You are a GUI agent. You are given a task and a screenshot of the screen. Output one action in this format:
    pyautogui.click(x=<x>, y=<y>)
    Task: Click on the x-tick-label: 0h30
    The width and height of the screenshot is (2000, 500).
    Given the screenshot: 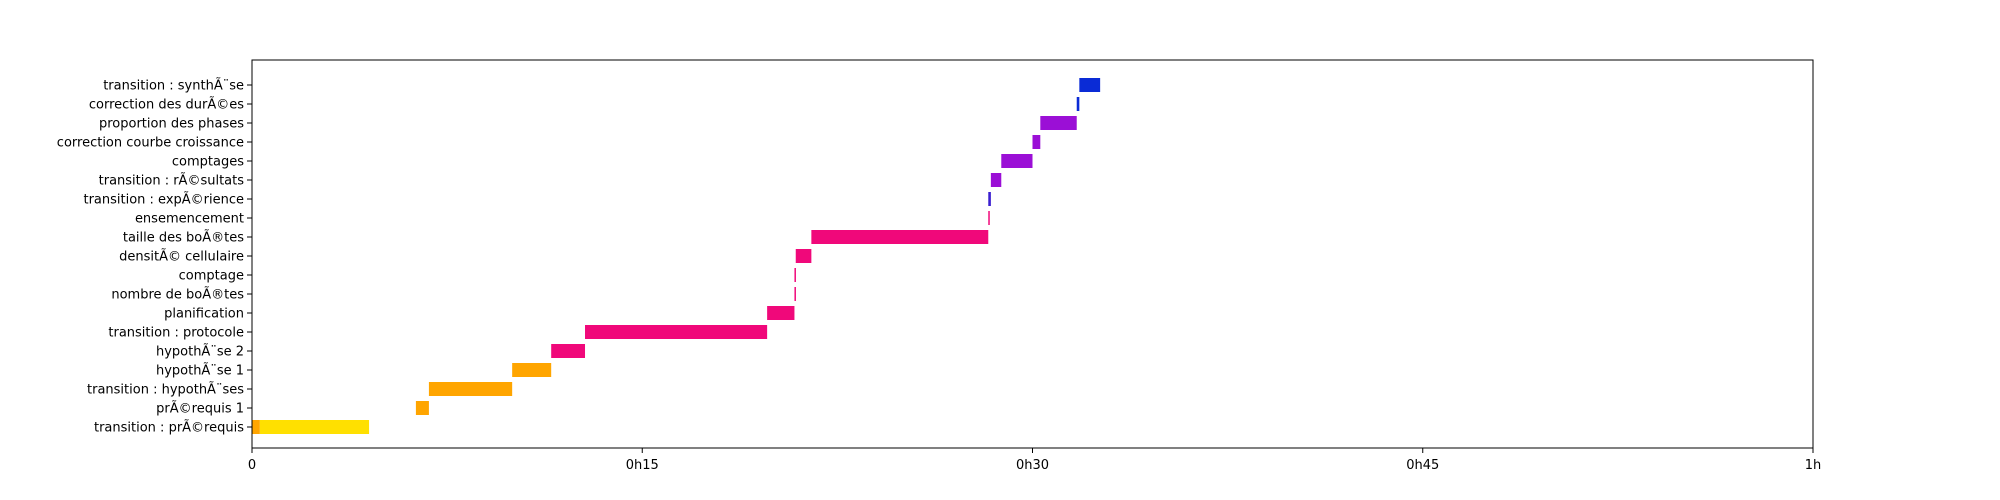 What is the action you would take?
    pyautogui.click(x=1032, y=465)
    